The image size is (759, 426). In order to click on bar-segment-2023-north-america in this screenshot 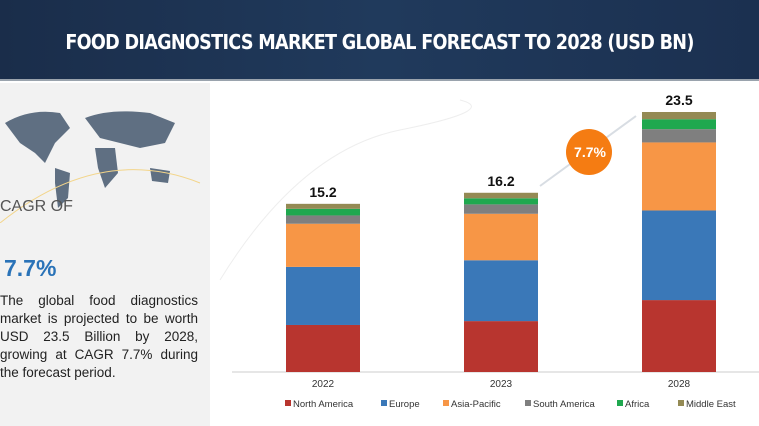, I will do `click(501, 346)`.